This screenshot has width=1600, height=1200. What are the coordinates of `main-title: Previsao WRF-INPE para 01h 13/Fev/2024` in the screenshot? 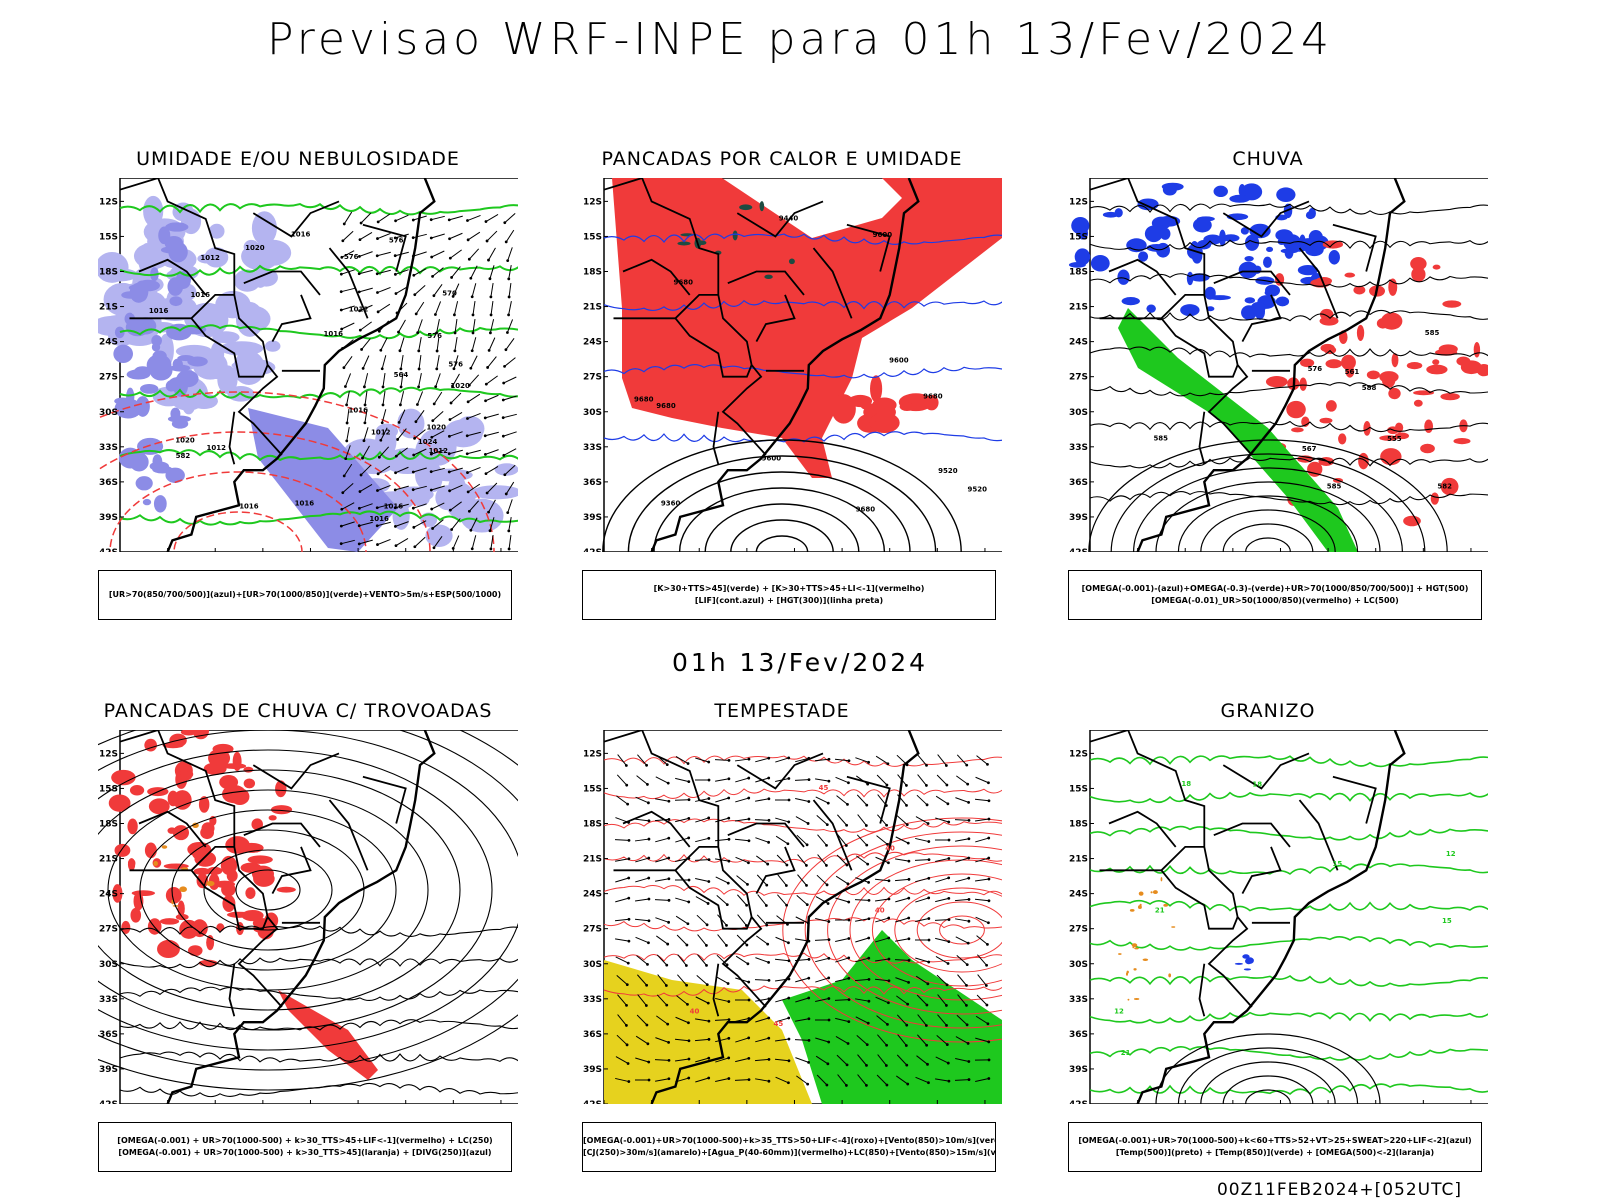 It's located at (800, 39).